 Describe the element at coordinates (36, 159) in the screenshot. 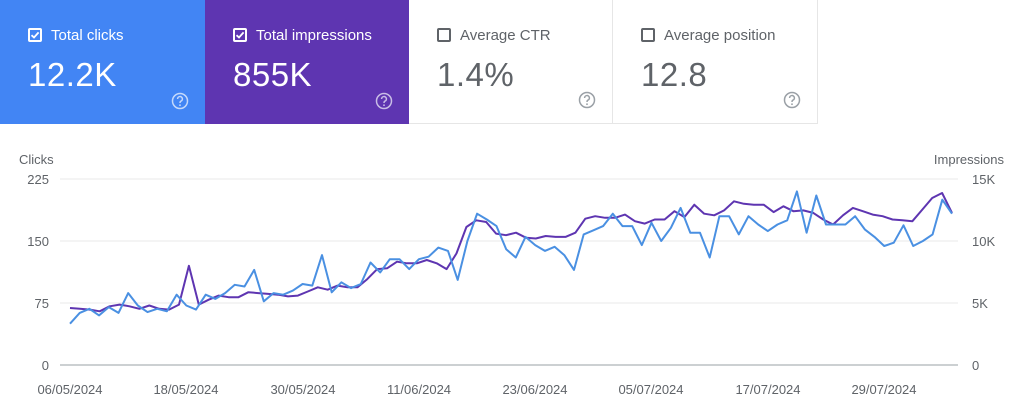

I see `left-axis-label: Clicks` at that location.